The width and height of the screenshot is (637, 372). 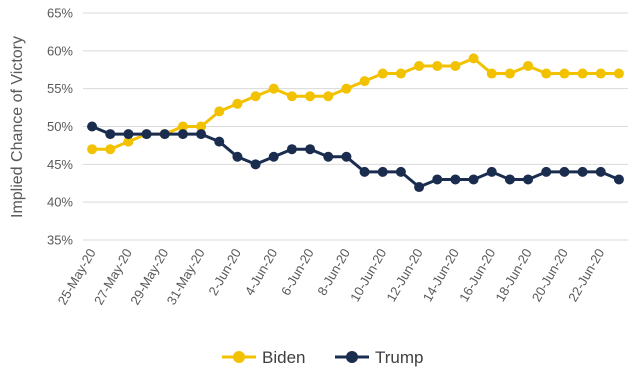 What do you see at coordinates (60, 164) in the screenshot?
I see `y-tick-label: 45%` at bounding box center [60, 164].